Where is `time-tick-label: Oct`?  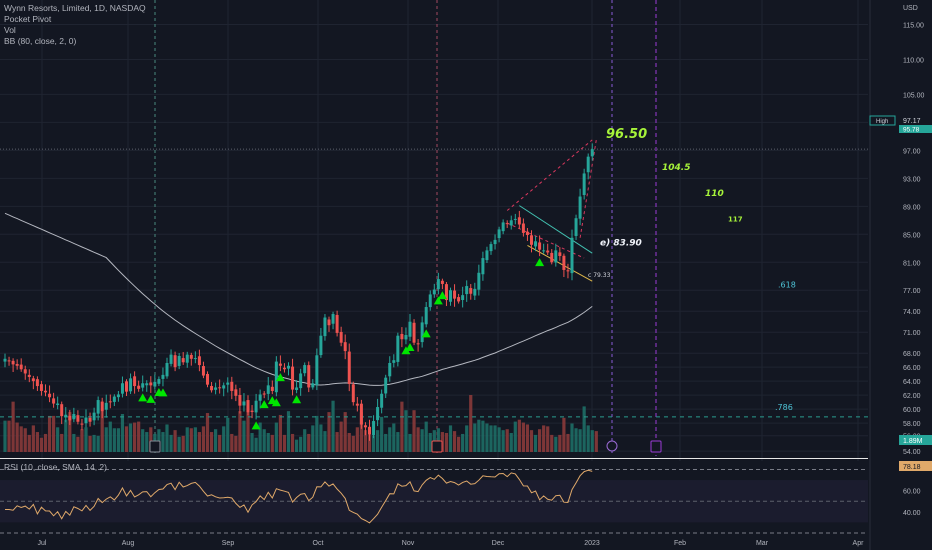 time-tick-label: Oct is located at coordinates (318, 543).